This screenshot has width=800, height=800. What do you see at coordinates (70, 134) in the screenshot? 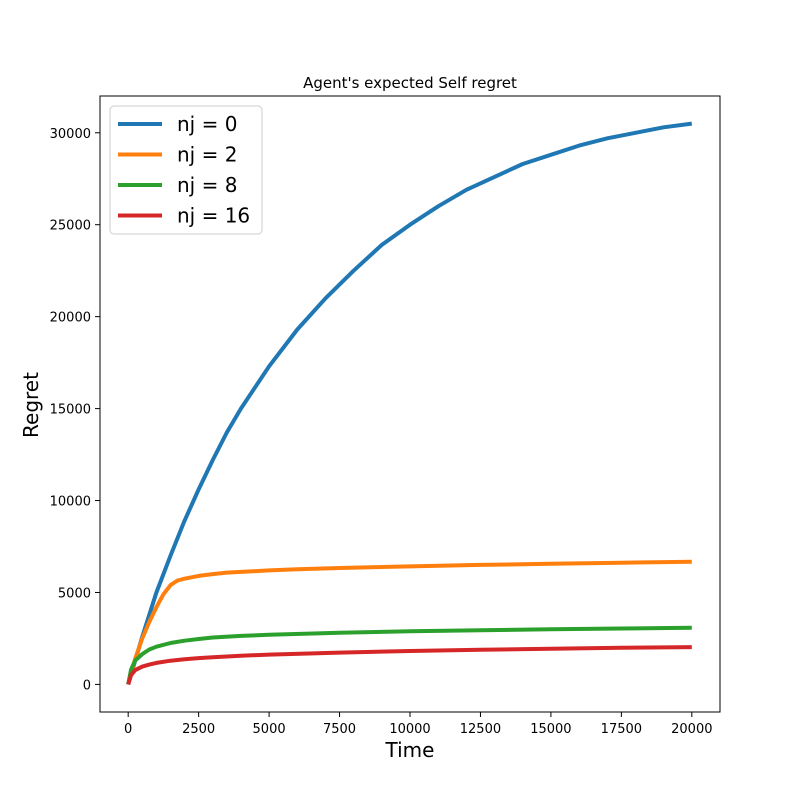
I see `y-tick-label: 30000` at bounding box center [70, 134].